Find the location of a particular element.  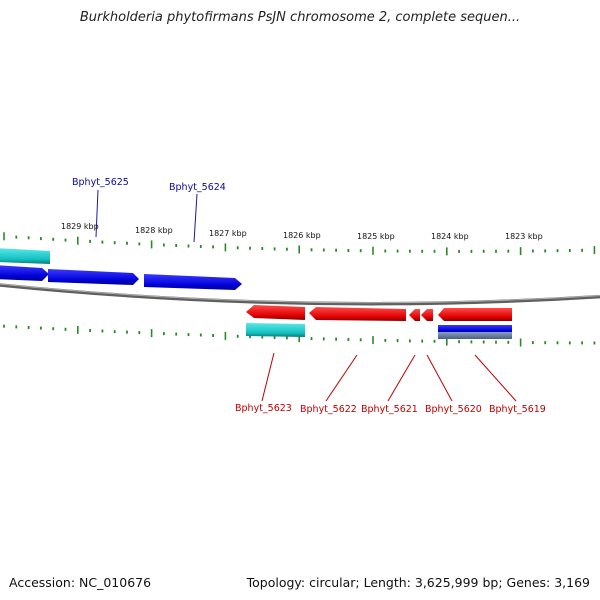

forward-strand-features is located at coordinates (121, 269).